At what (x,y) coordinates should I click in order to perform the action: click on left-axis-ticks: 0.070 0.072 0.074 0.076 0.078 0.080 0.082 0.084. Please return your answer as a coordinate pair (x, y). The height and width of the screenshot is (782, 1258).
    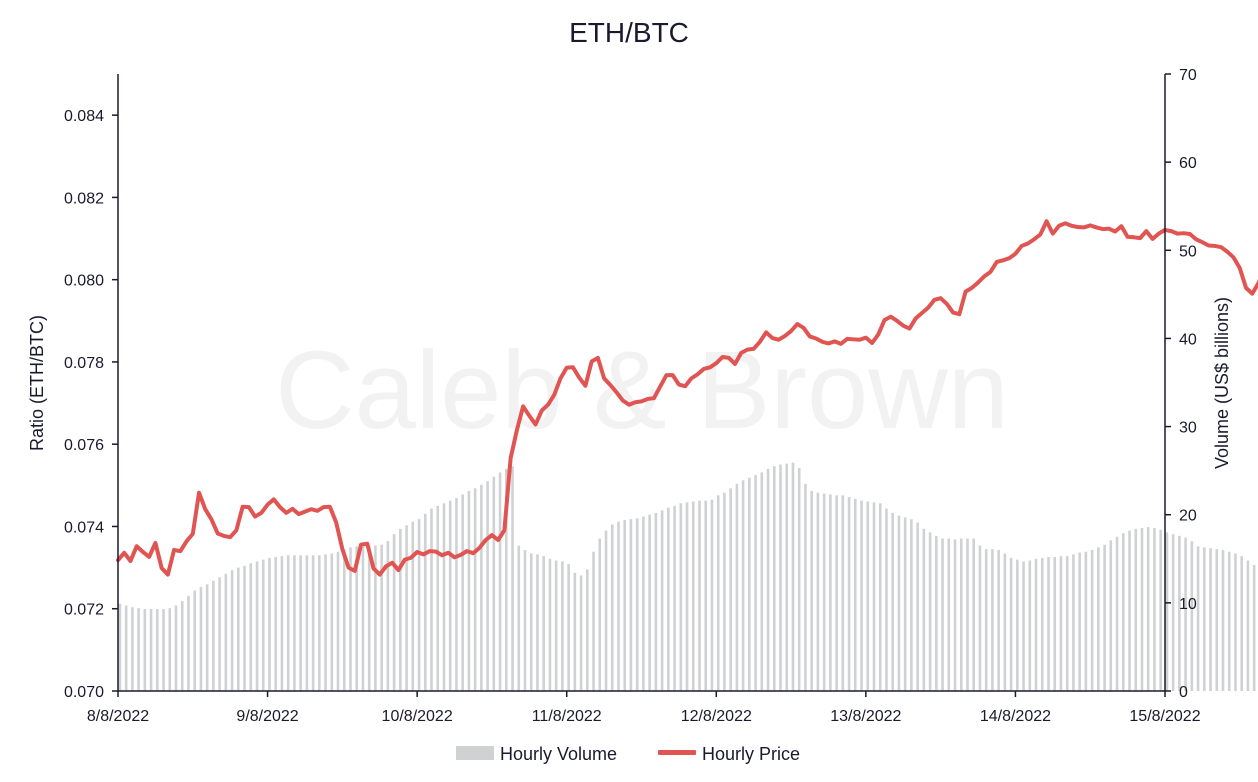
    Looking at the image, I should click on (91, 404).